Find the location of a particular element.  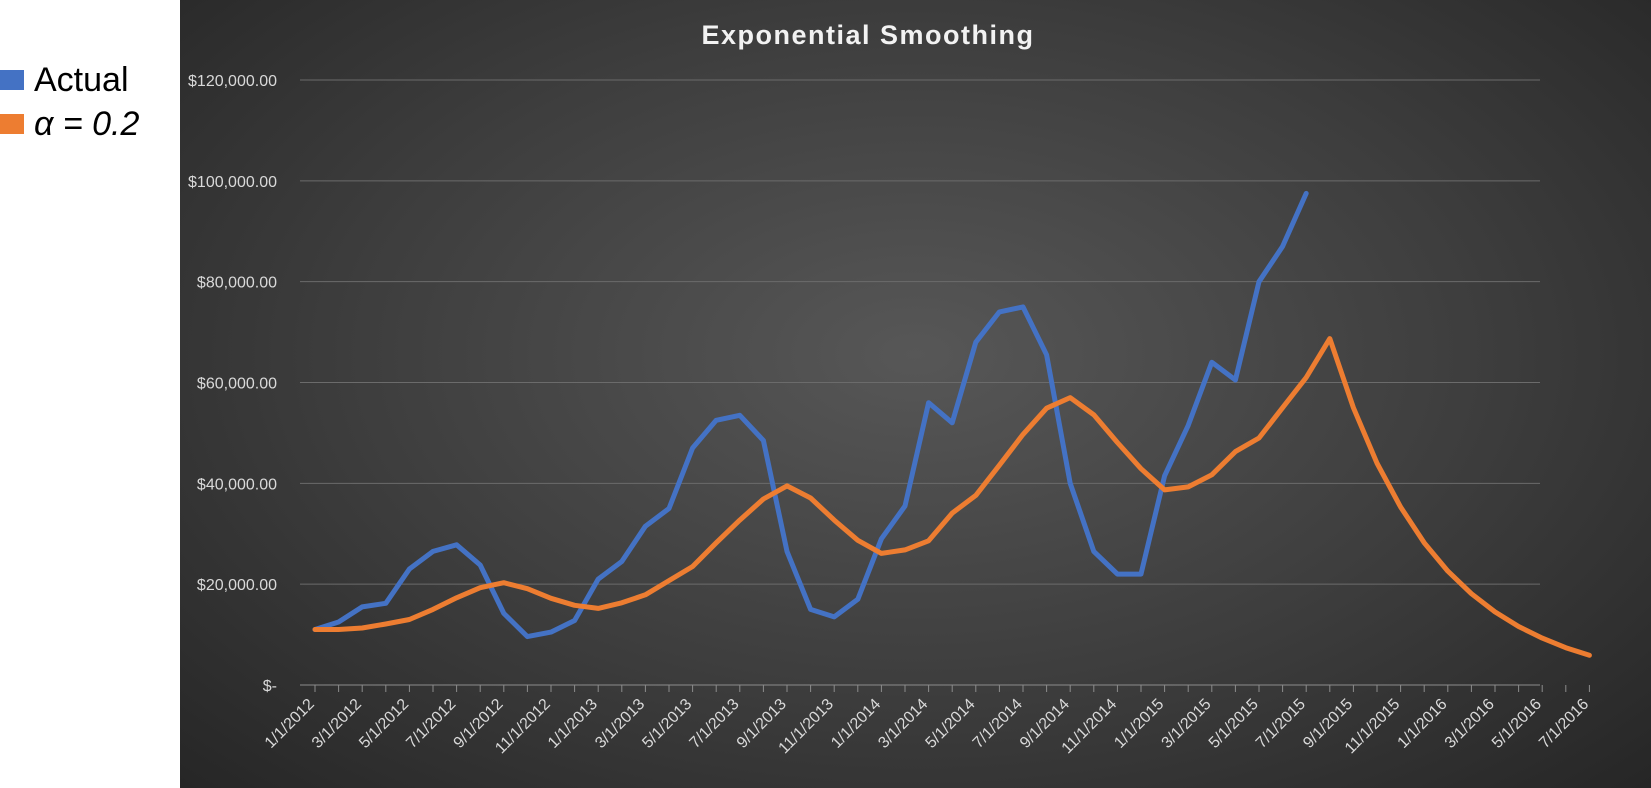

x-tick-label: 3/1/2013 is located at coordinates (620, 724).